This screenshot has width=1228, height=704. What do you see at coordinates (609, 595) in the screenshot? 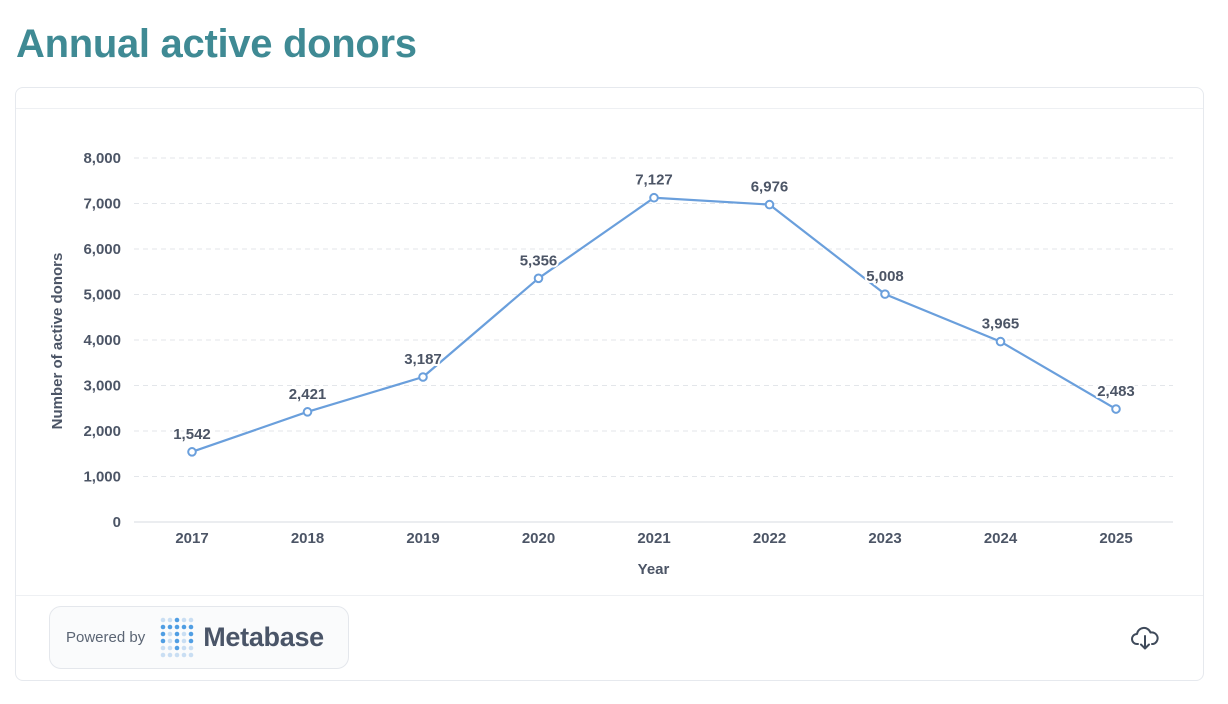
I see `card-footer-divider` at bounding box center [609, 595].